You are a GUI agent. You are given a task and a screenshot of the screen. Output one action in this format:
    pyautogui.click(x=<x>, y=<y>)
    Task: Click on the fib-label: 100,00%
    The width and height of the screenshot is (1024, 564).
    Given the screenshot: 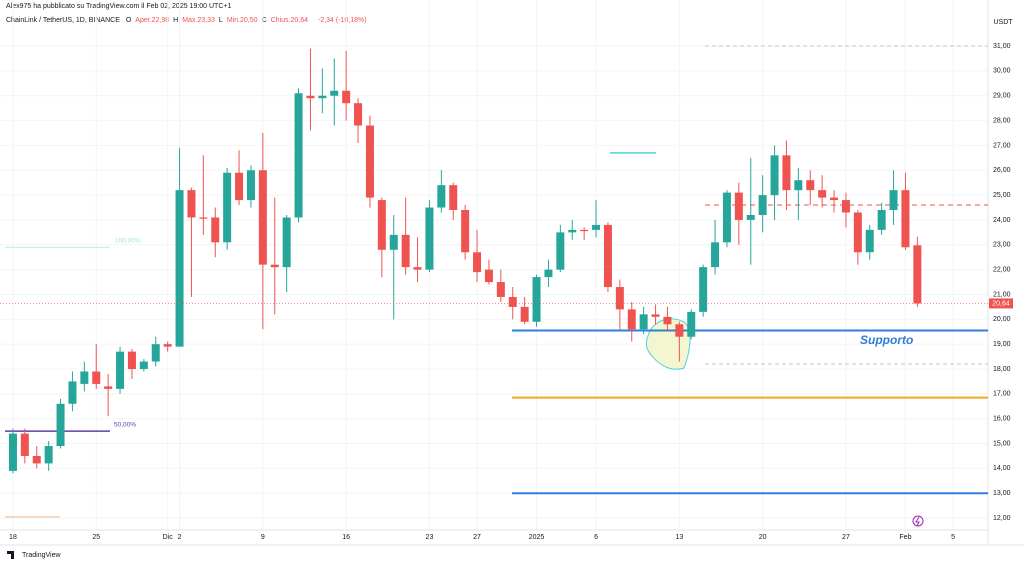 What is the action you would take?
    pyautogui.click(x=128, y=241)
    